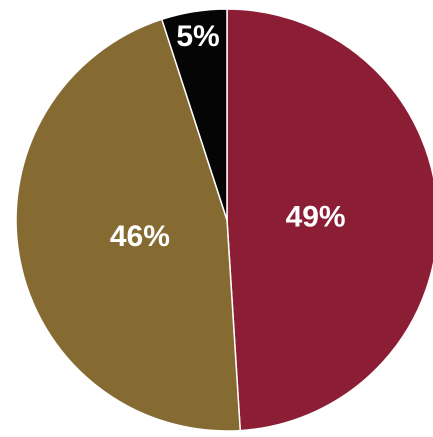 This screenshot has height=437, width=433. I want to click on slice-label-1: 49%, so click(316, 217).